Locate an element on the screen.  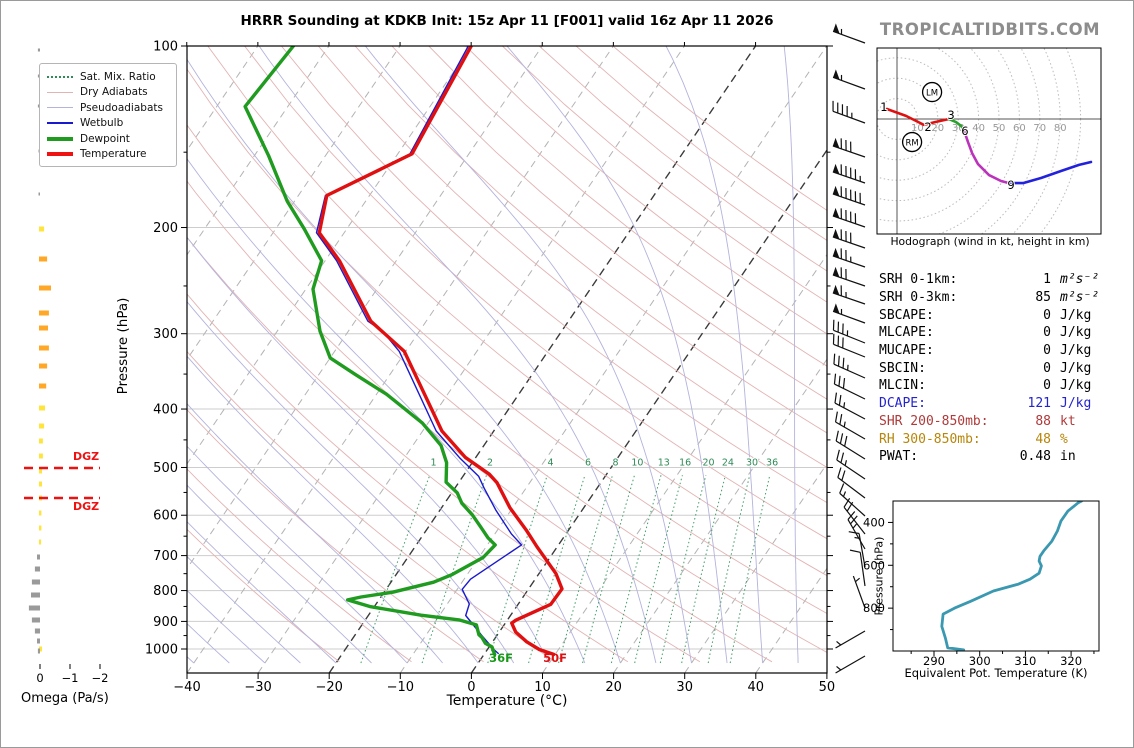
stat-label: DCAPE: is located at coordinates (902, 404).